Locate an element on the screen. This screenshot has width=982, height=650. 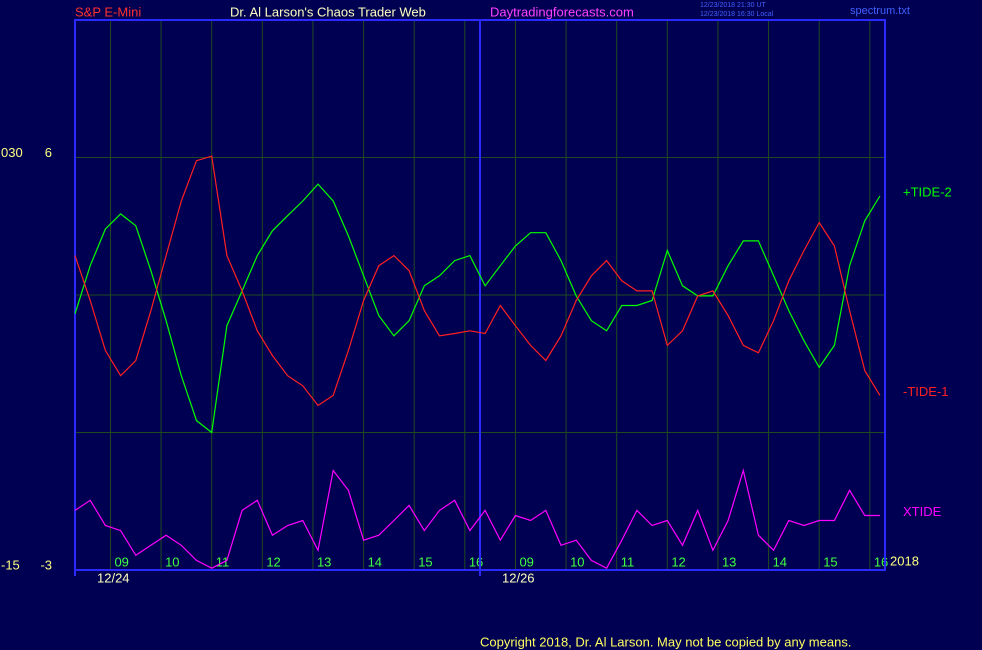
y-tick-label: -3 is located at coordinates (46, 564).